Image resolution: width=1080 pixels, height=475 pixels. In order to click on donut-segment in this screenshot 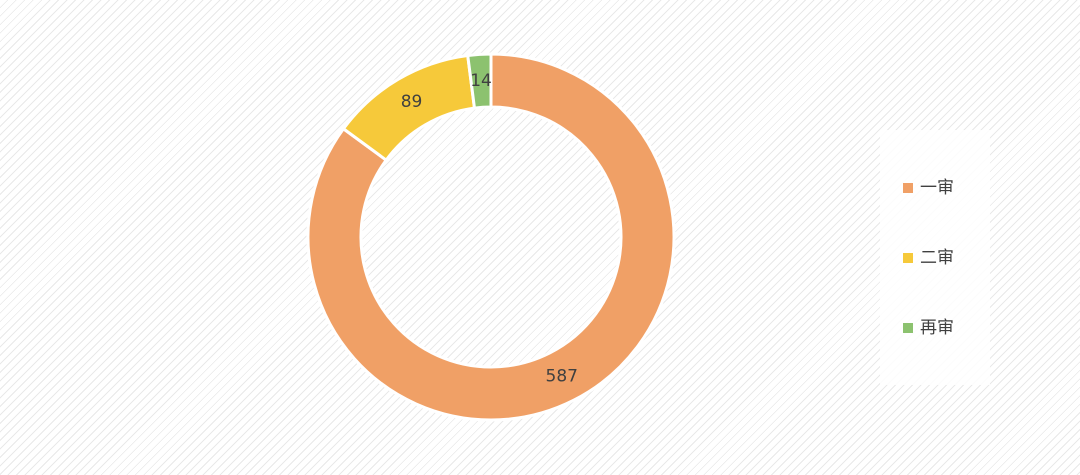, I will do `click(479, 81)`.